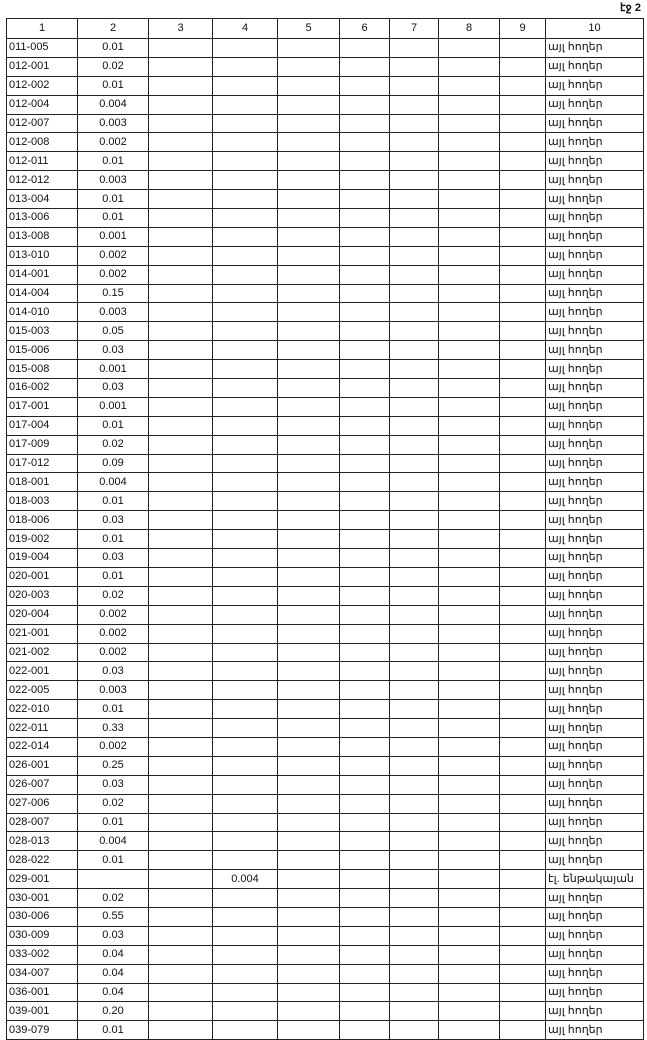 The image size is (647, 1040). What do you see at coordinates (325, 954) in the screenshot?
I see `table-row: 033-002 0.04 այլ հողեր` at bounding box center [325, 954].